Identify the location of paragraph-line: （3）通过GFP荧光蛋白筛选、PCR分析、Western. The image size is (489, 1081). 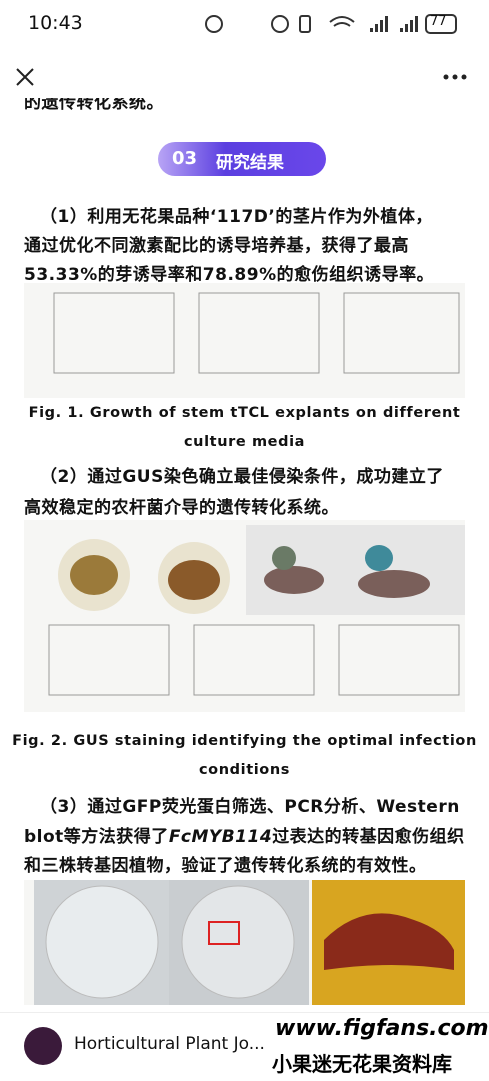
(250, 804).